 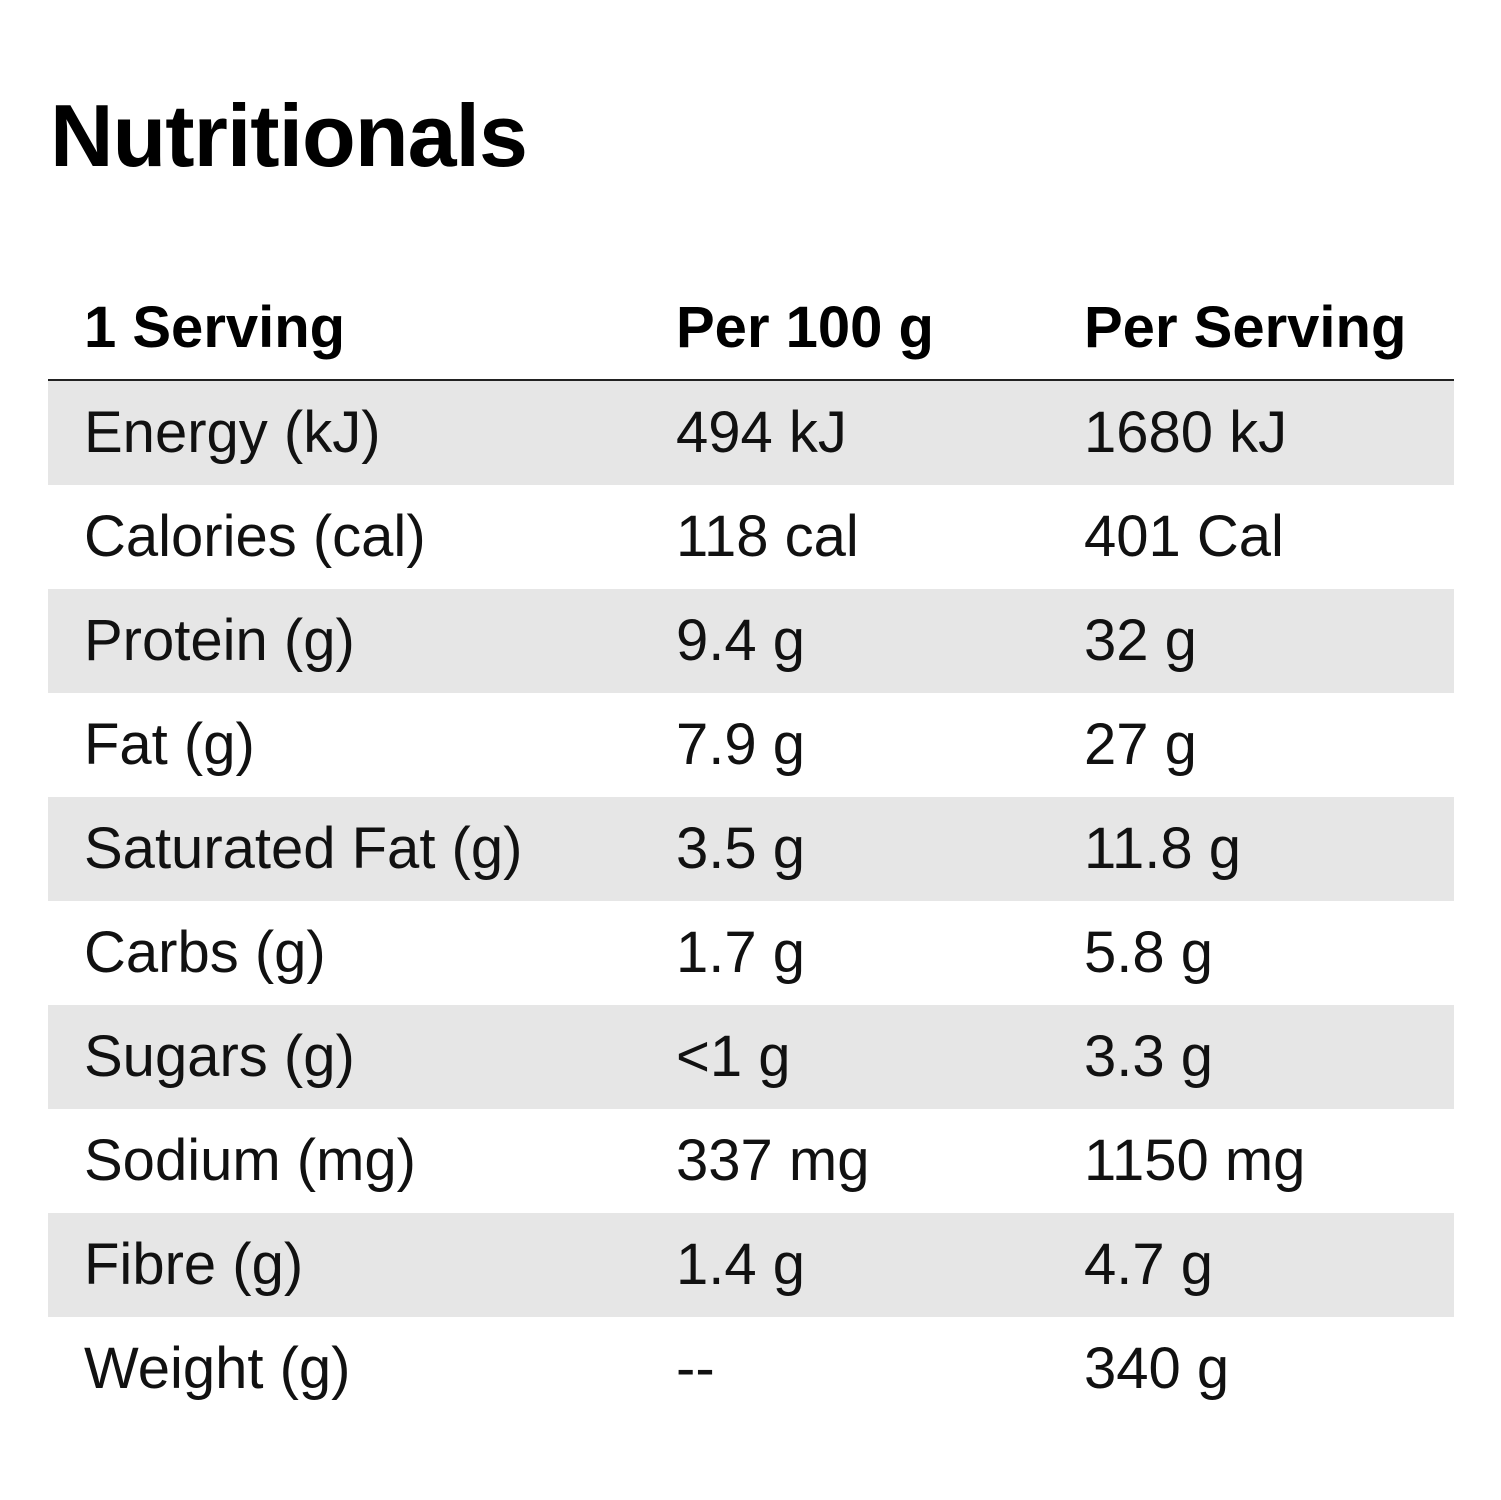 I want to click on per-serving-value: 401 Cal, so click(x=1184, y=536).